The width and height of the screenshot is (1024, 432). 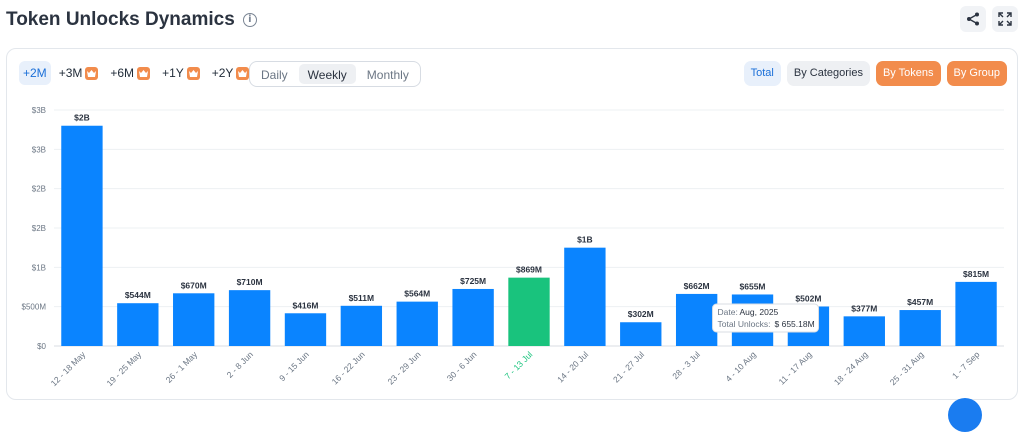 I want to click on range-option-label: +2M, so click(x=35, y=73).